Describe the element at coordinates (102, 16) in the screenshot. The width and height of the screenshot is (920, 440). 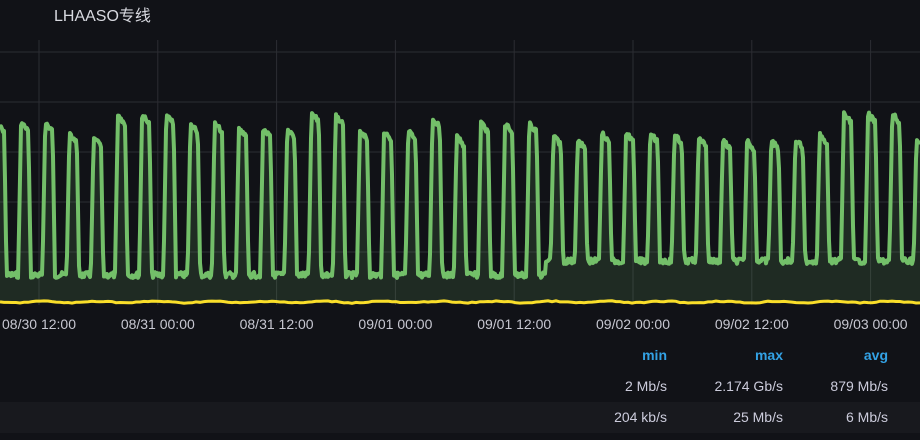
I see `panel-title: LHAASO专线` at that location.